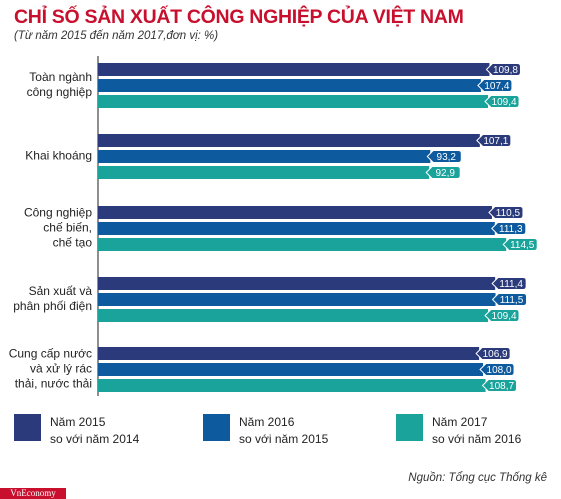 The image size is (561, 499). I want to click on legend-label-2015-line1: Năm 2015, so click(78, 422).